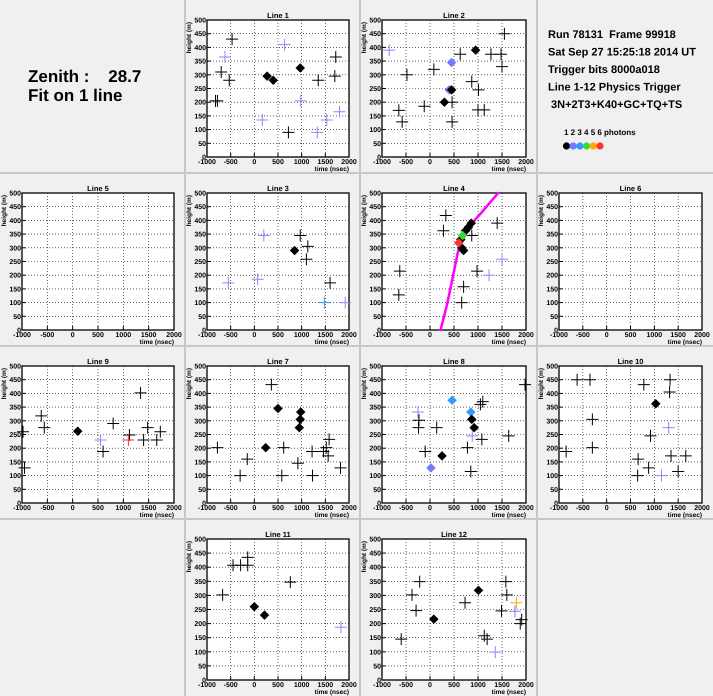  What do you see at coordinates (615, 88) in the screenshot?
I see `text: Line 1-12 Physics Trigger` at bounding box center [615, 88].